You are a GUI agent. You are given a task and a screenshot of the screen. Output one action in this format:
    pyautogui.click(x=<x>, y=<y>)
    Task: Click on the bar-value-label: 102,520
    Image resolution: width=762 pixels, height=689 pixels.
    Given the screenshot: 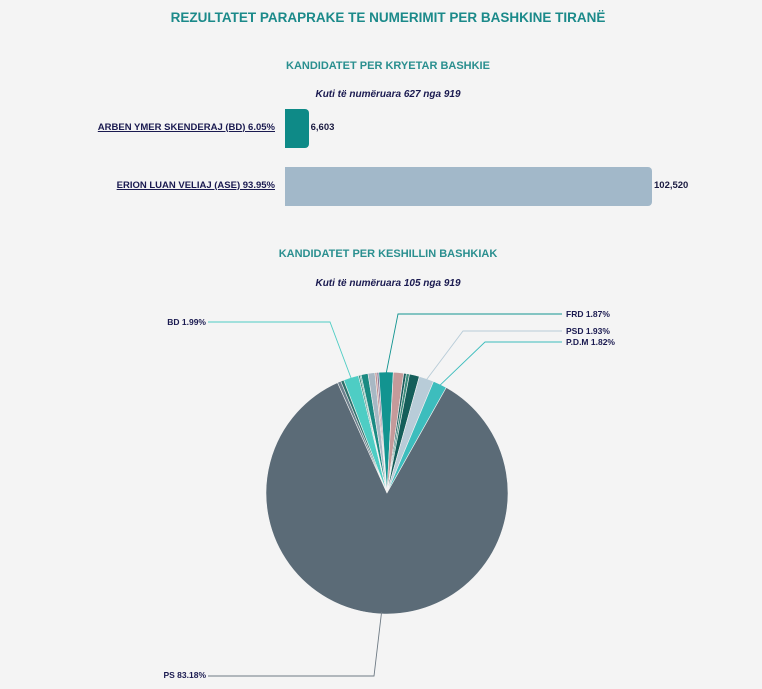 What is the action you would take?
    pyautogui.click(x=671, y=185)
    